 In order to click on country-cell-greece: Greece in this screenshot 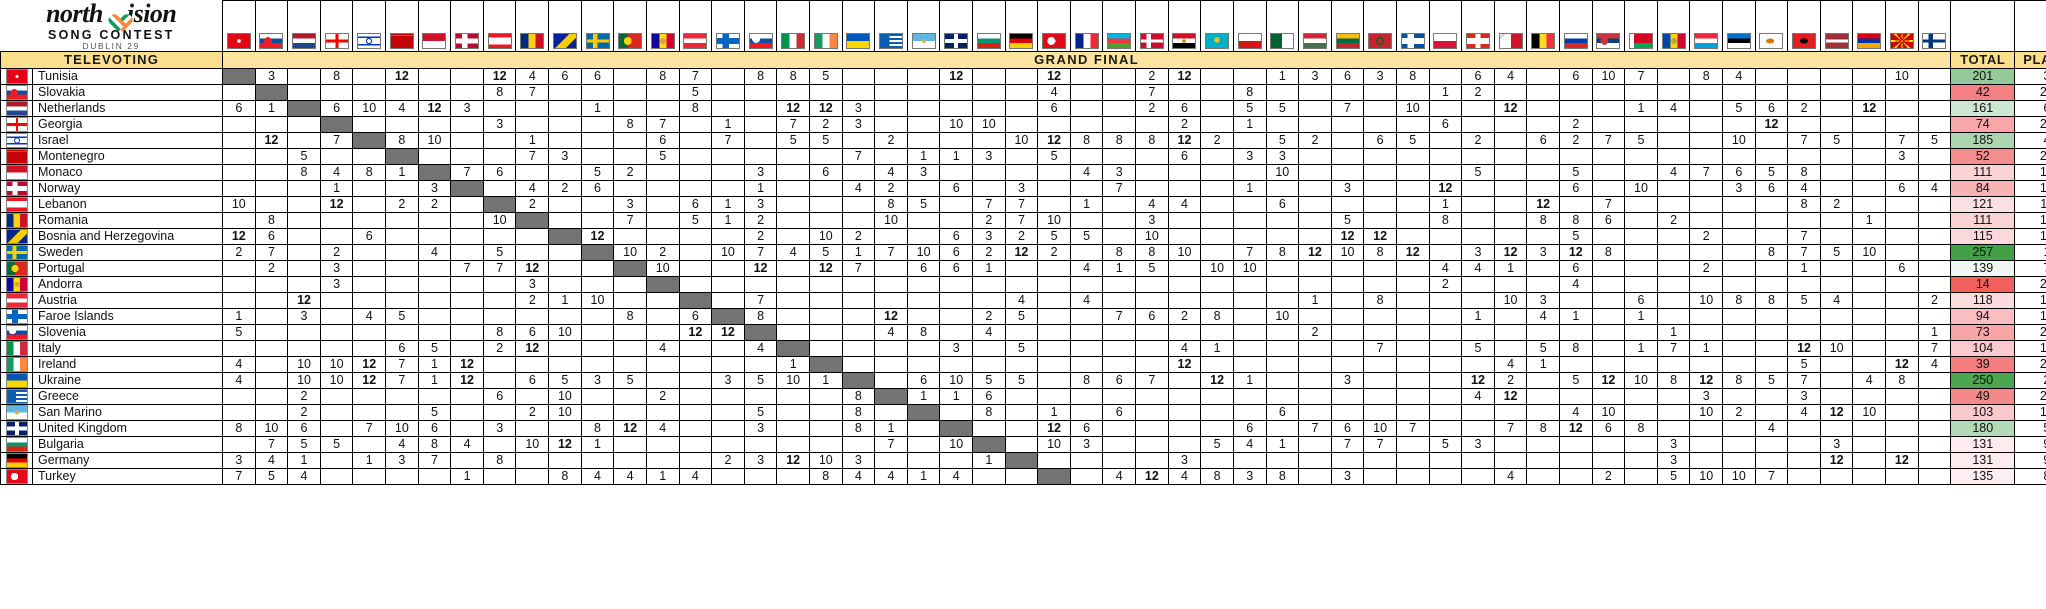, I will do `click(111, 396)`.